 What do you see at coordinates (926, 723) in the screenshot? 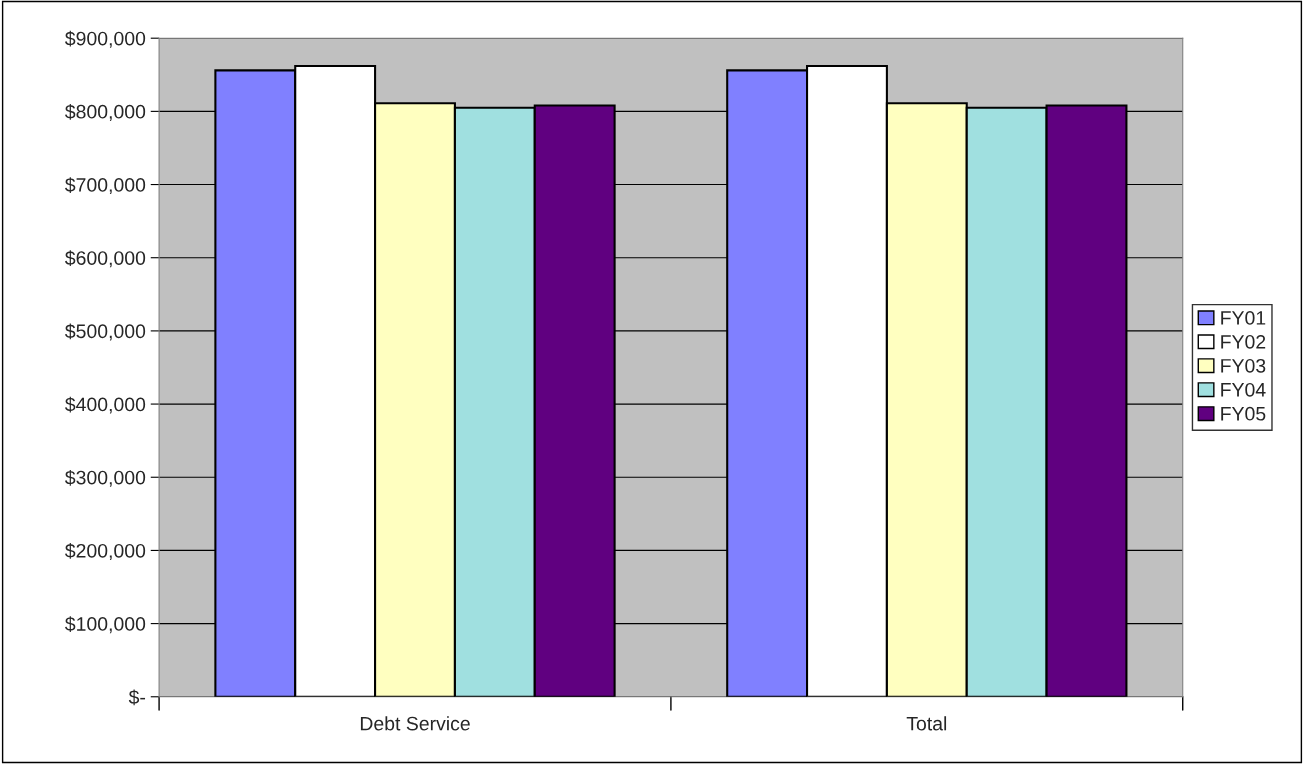
I see `x-tick-label: Total` at bounding box center [926, 723].